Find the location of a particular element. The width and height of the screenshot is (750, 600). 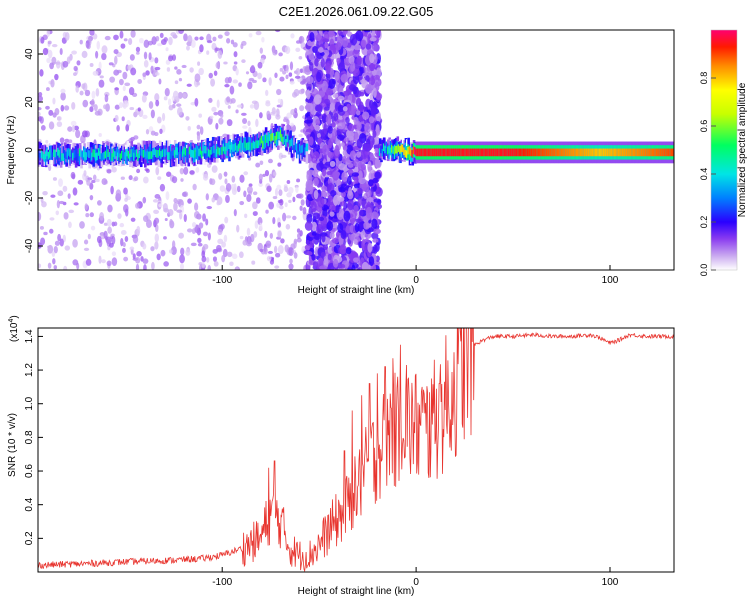

spectrogram-y-tick-label: -20 is located at coordinates (29, 197).